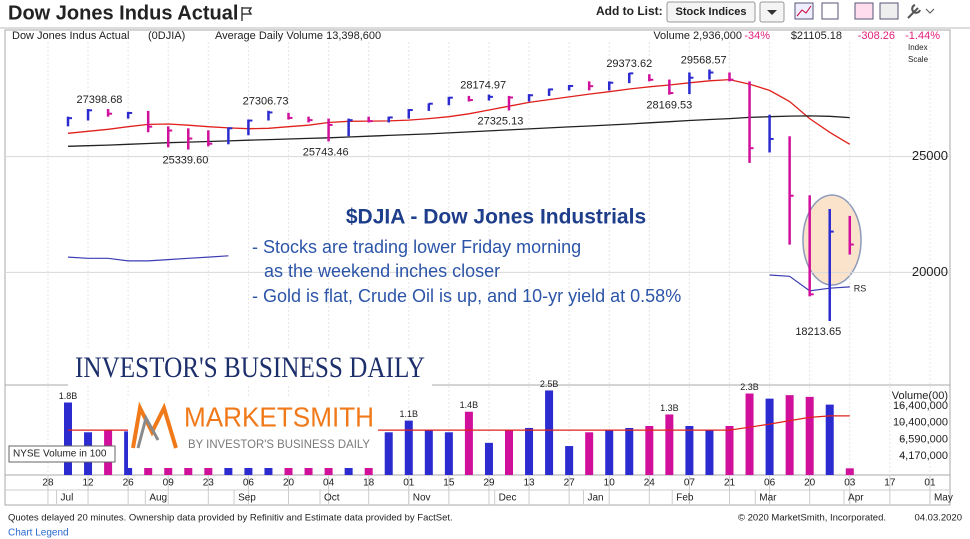 This screenshot has width=970, height=539. What do you see at coordinates (860, 288) in the screenshot?
I see `rs-label: RS` at bounding box center [860, 288].